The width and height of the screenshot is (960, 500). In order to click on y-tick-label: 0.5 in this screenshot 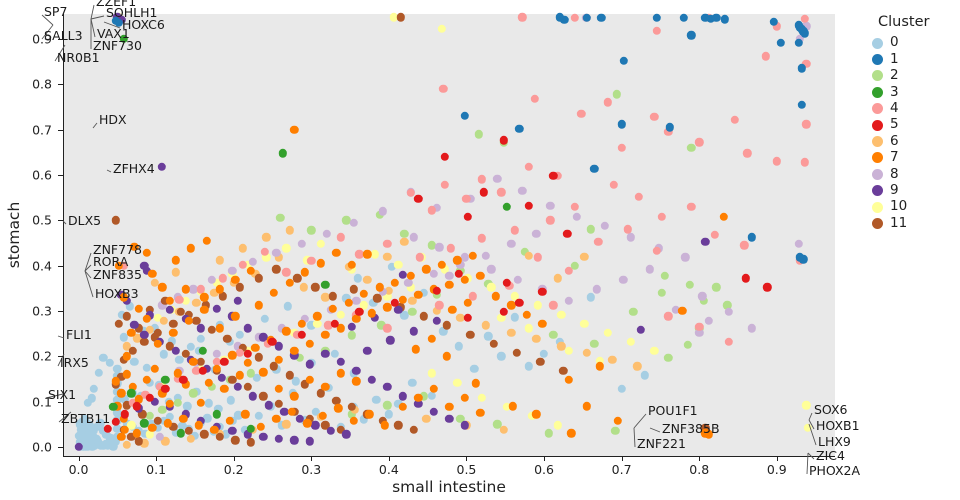, I will do `click(42, 220)`.